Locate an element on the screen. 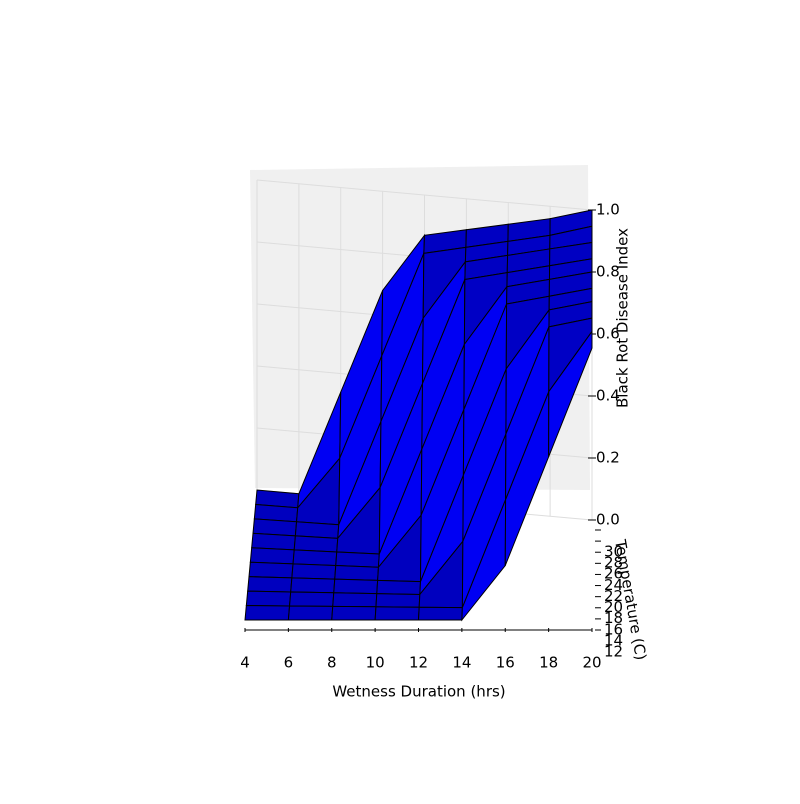  x-tick-label: 6 is located at coordinates (289, 663).